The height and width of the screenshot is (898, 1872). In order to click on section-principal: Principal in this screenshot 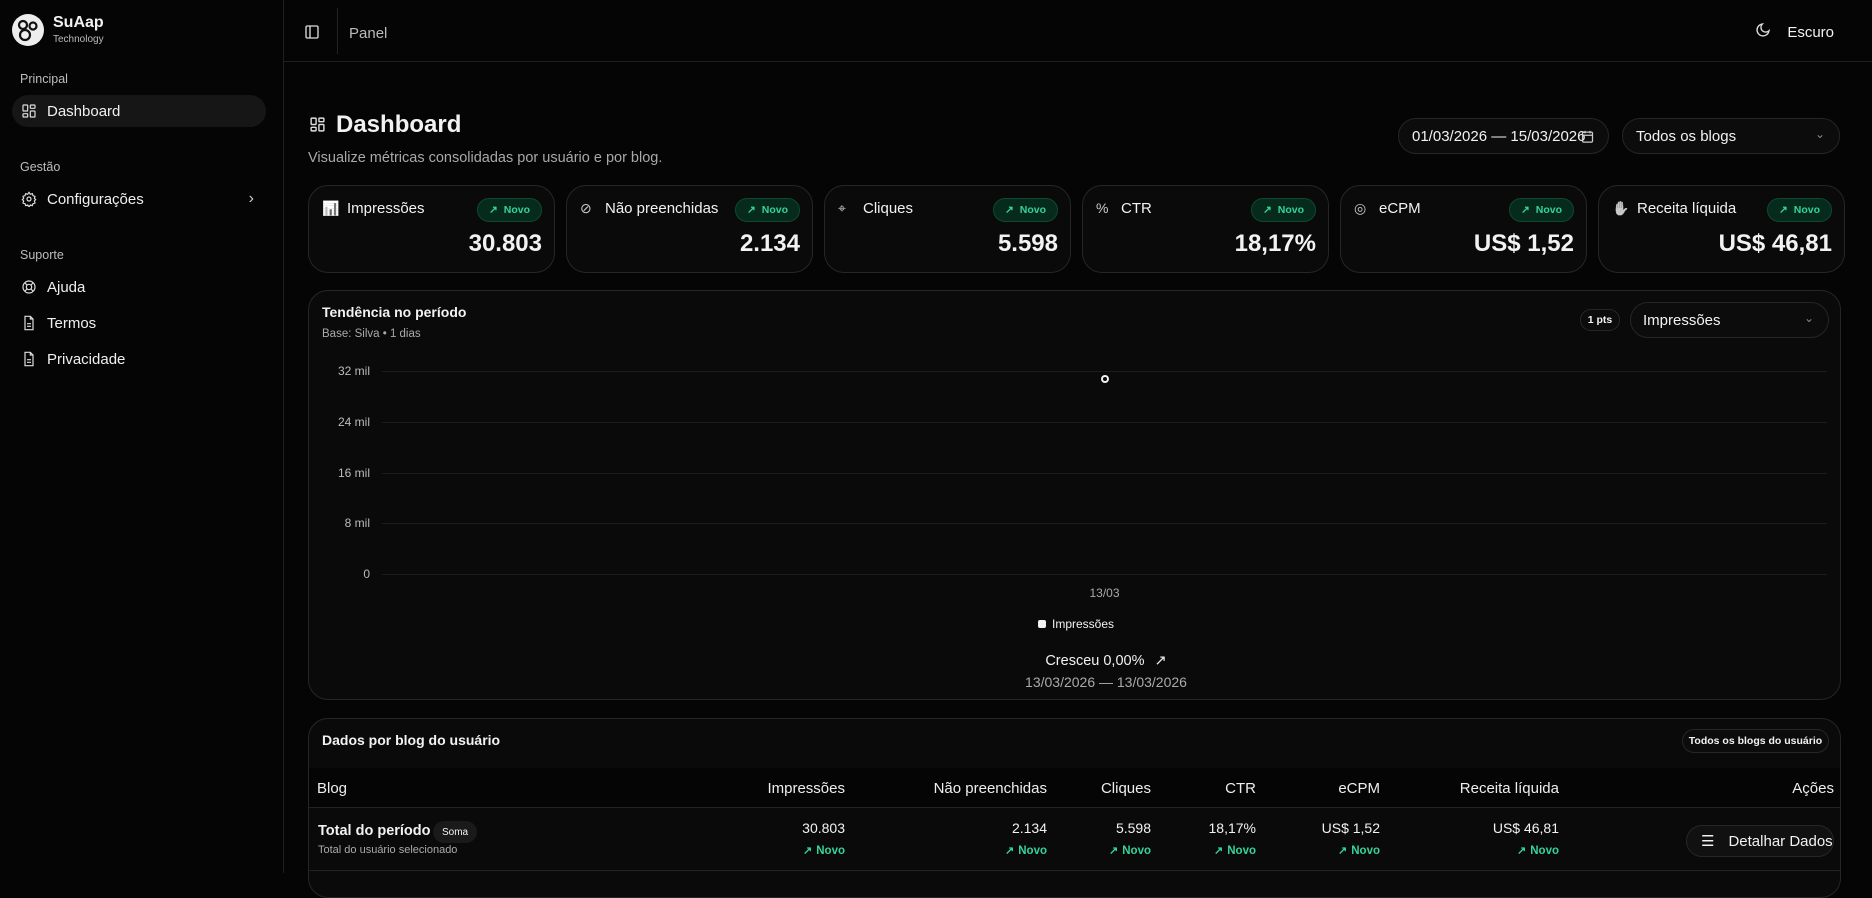, I will do `click(44, 79)`.